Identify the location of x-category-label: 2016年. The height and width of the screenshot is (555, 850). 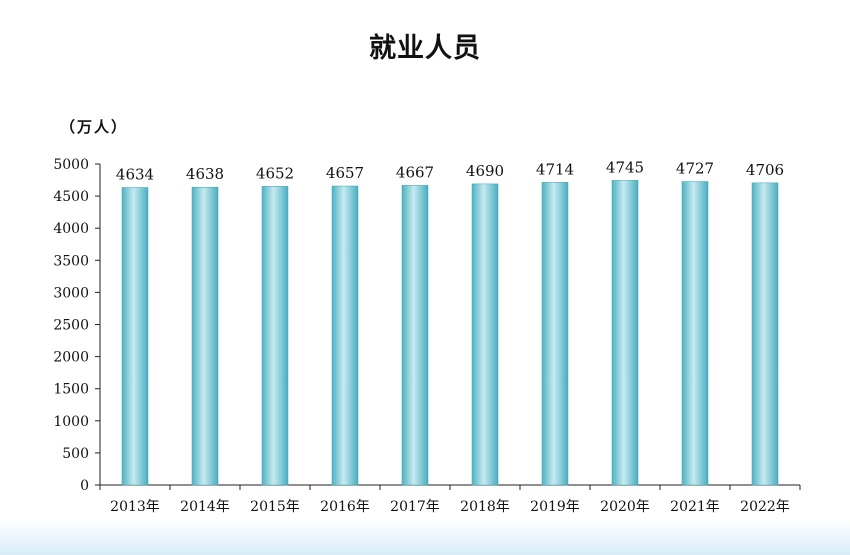
(345, 507).